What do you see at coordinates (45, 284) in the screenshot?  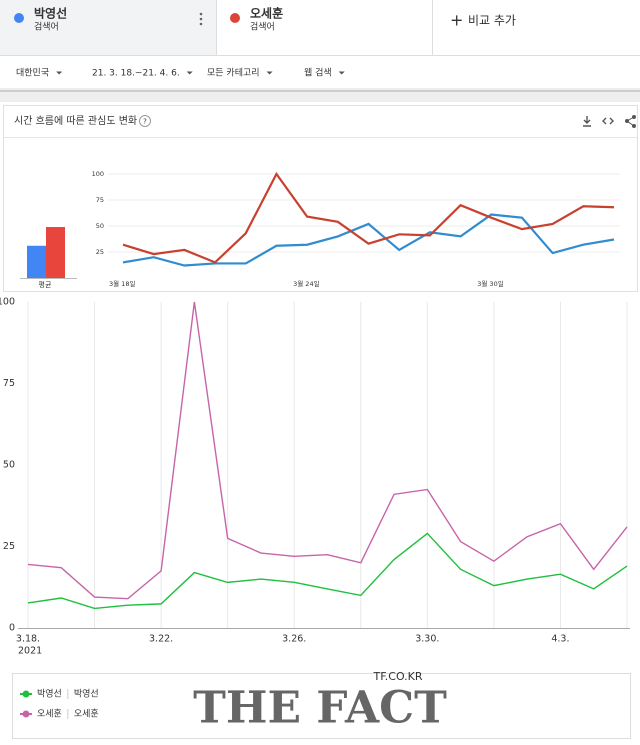 I see `bar-label: 평균` at bounding box center [45, 284].